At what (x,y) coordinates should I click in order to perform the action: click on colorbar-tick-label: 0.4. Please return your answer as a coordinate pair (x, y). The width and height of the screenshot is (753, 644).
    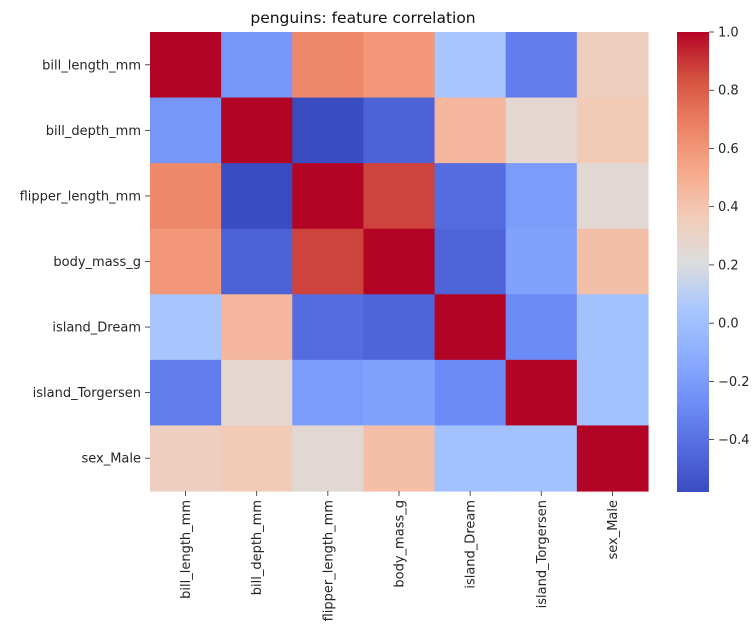
    Looking at the image, I should click on (728, 207).